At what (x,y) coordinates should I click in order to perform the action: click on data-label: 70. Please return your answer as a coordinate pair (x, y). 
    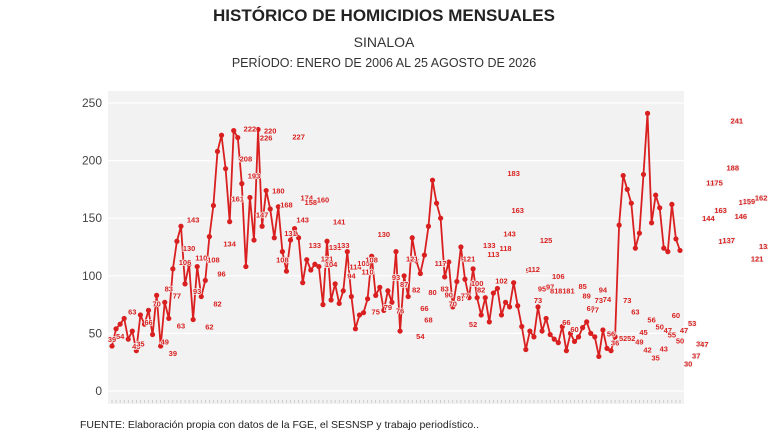
    Looking at the image, I should click on (453, 303).